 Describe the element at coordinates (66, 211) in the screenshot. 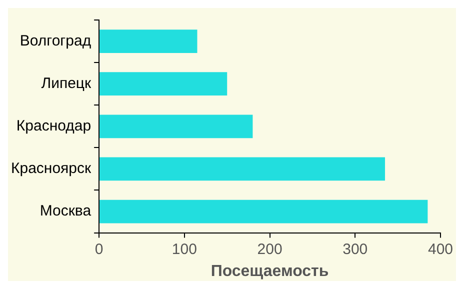

I see `y-tick-label: Москва` at that location.